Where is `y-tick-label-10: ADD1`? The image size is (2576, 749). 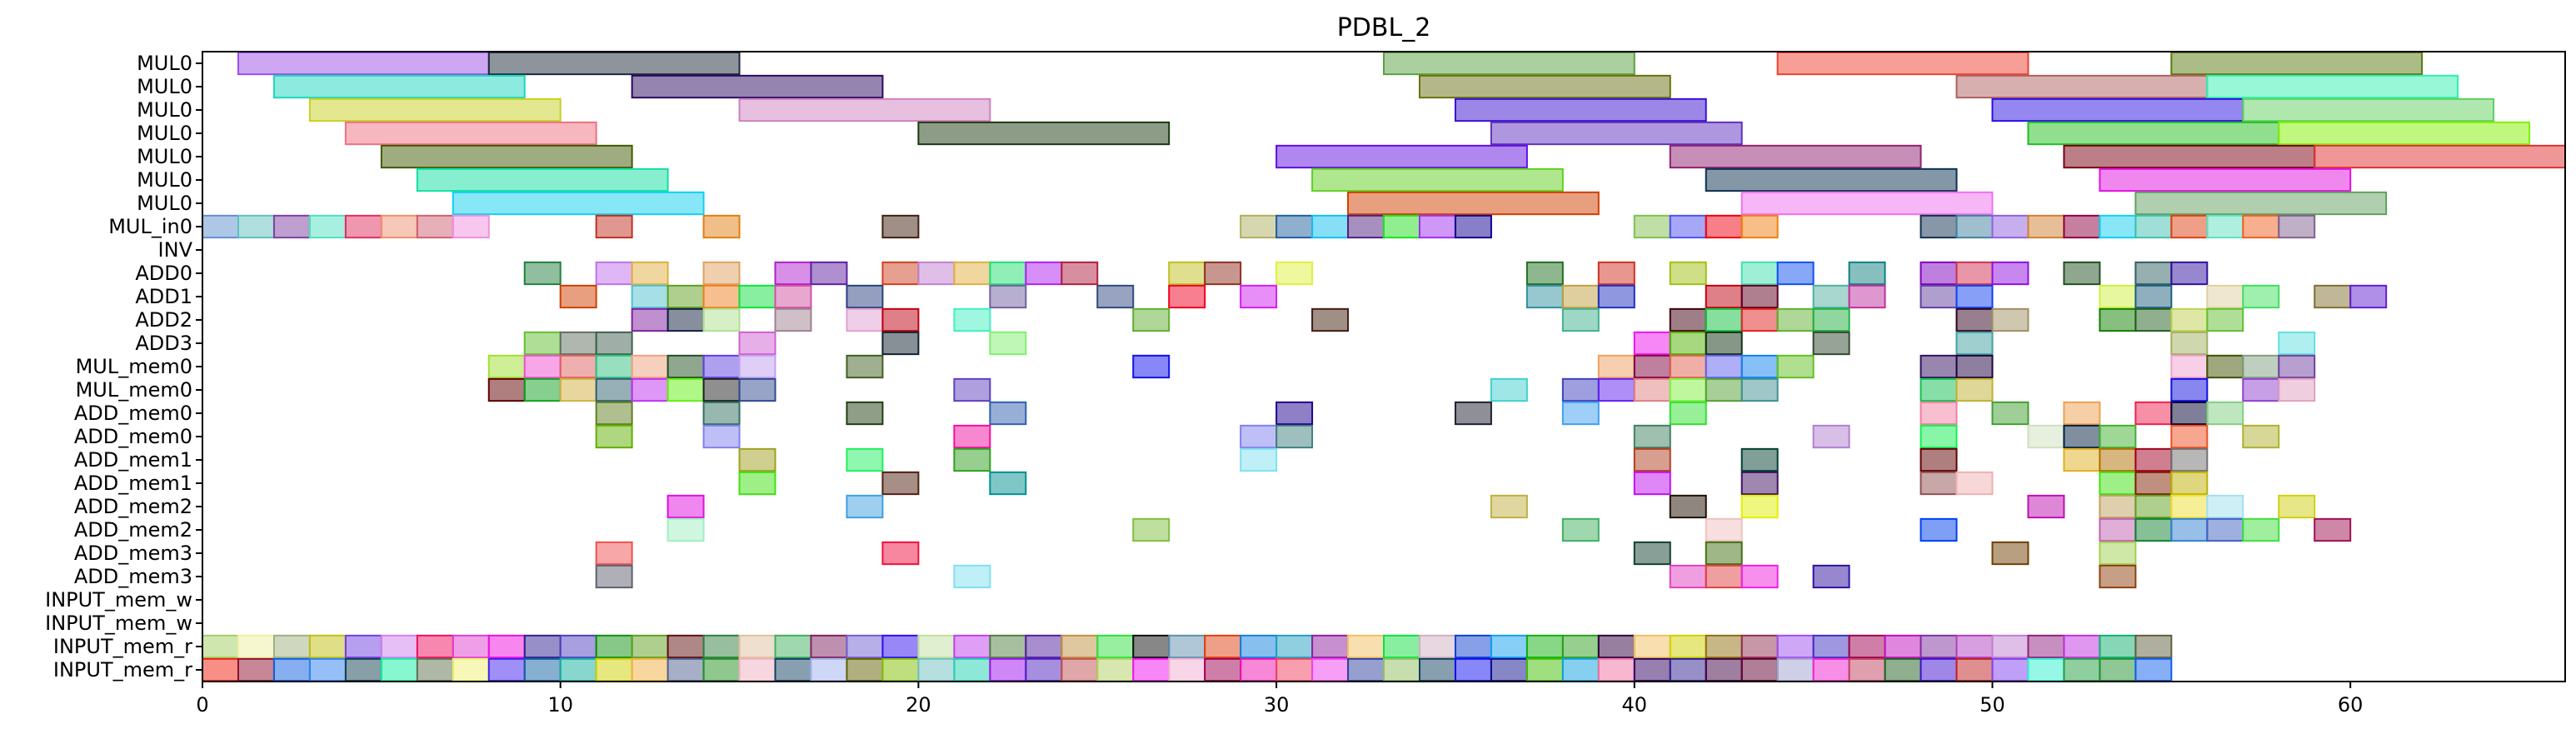
y-tick-label-10: ADD1 is located at coordinates (163, 296).